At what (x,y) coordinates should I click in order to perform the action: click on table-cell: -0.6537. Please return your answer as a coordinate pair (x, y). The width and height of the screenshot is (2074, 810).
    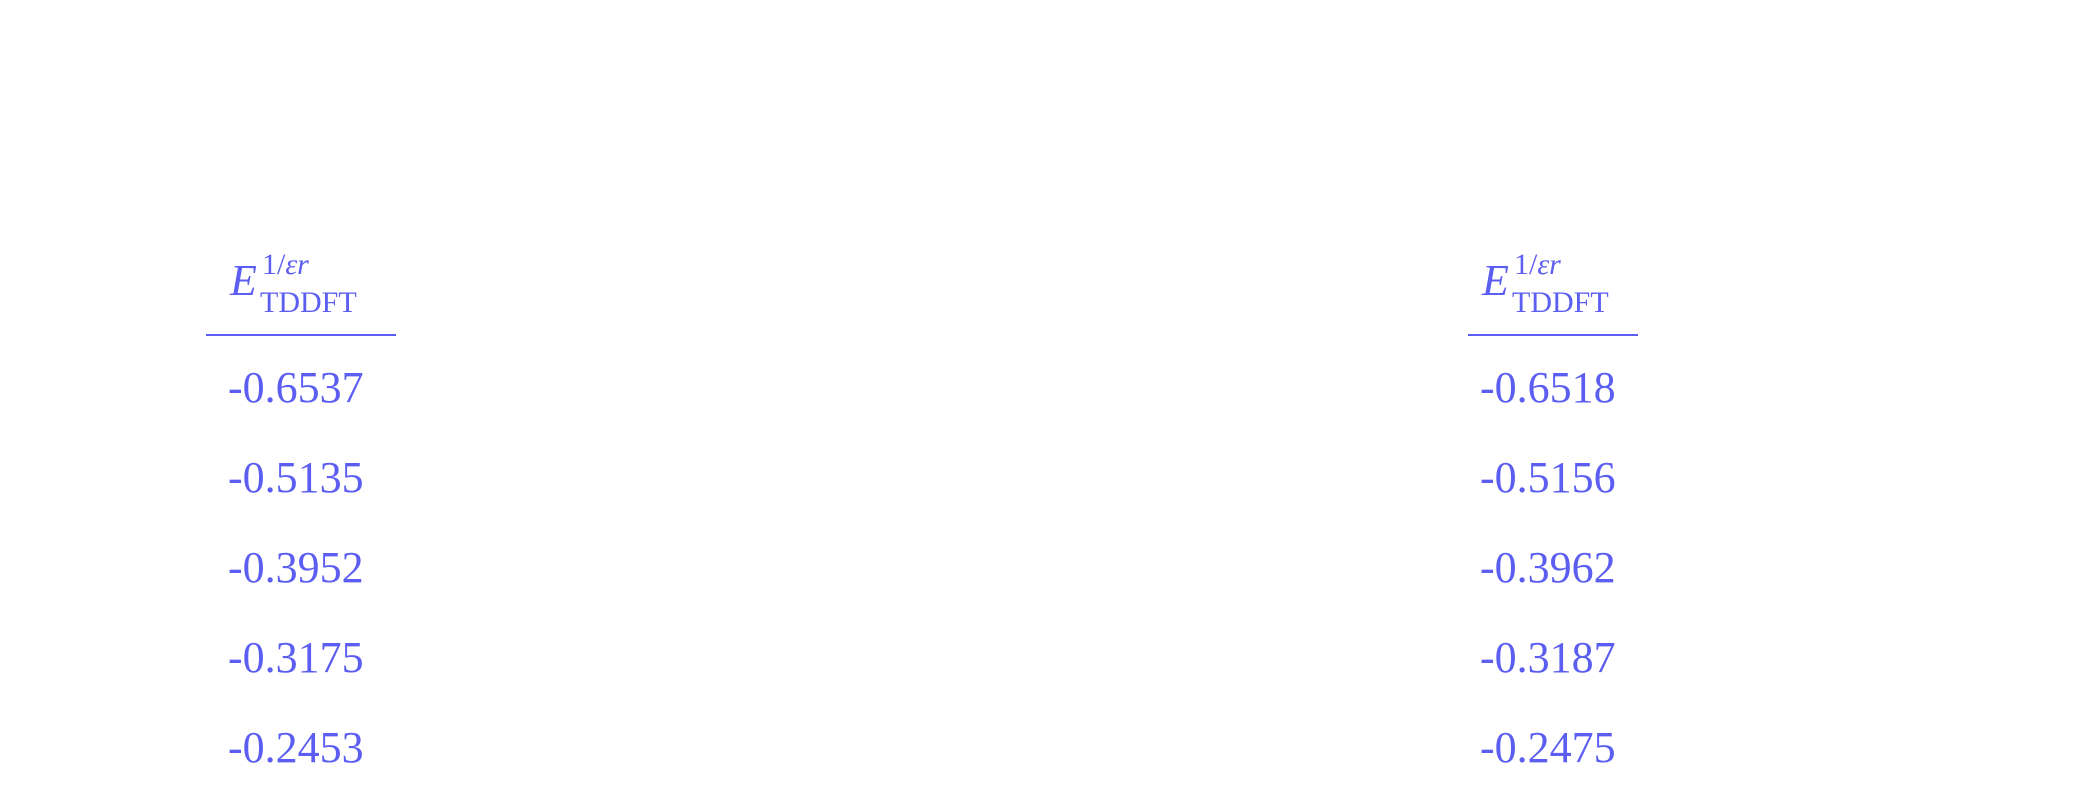
    Looking at the image, I should click on (296, 387).